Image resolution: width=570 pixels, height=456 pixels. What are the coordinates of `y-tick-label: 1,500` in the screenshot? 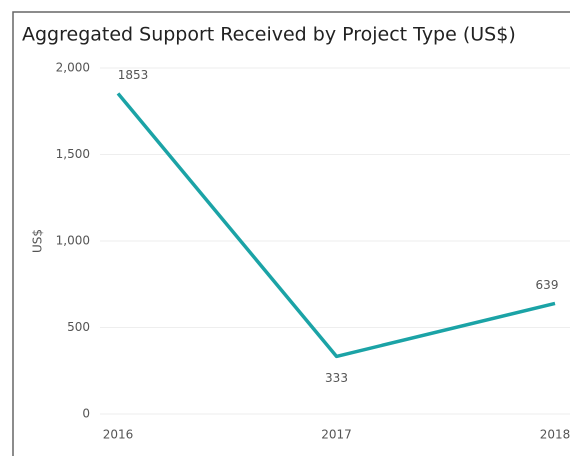 It's located at (73, 154).